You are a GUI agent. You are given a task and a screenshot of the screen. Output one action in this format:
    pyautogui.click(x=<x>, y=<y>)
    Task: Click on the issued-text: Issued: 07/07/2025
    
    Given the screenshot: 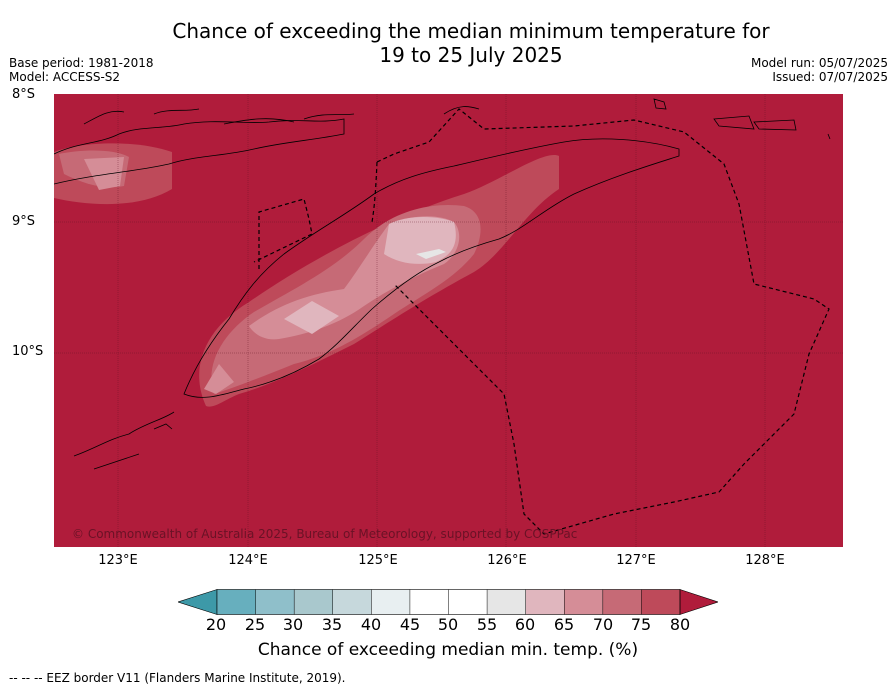 What is the action you would take?
    pyautogui.click(x=830, y=77)
    